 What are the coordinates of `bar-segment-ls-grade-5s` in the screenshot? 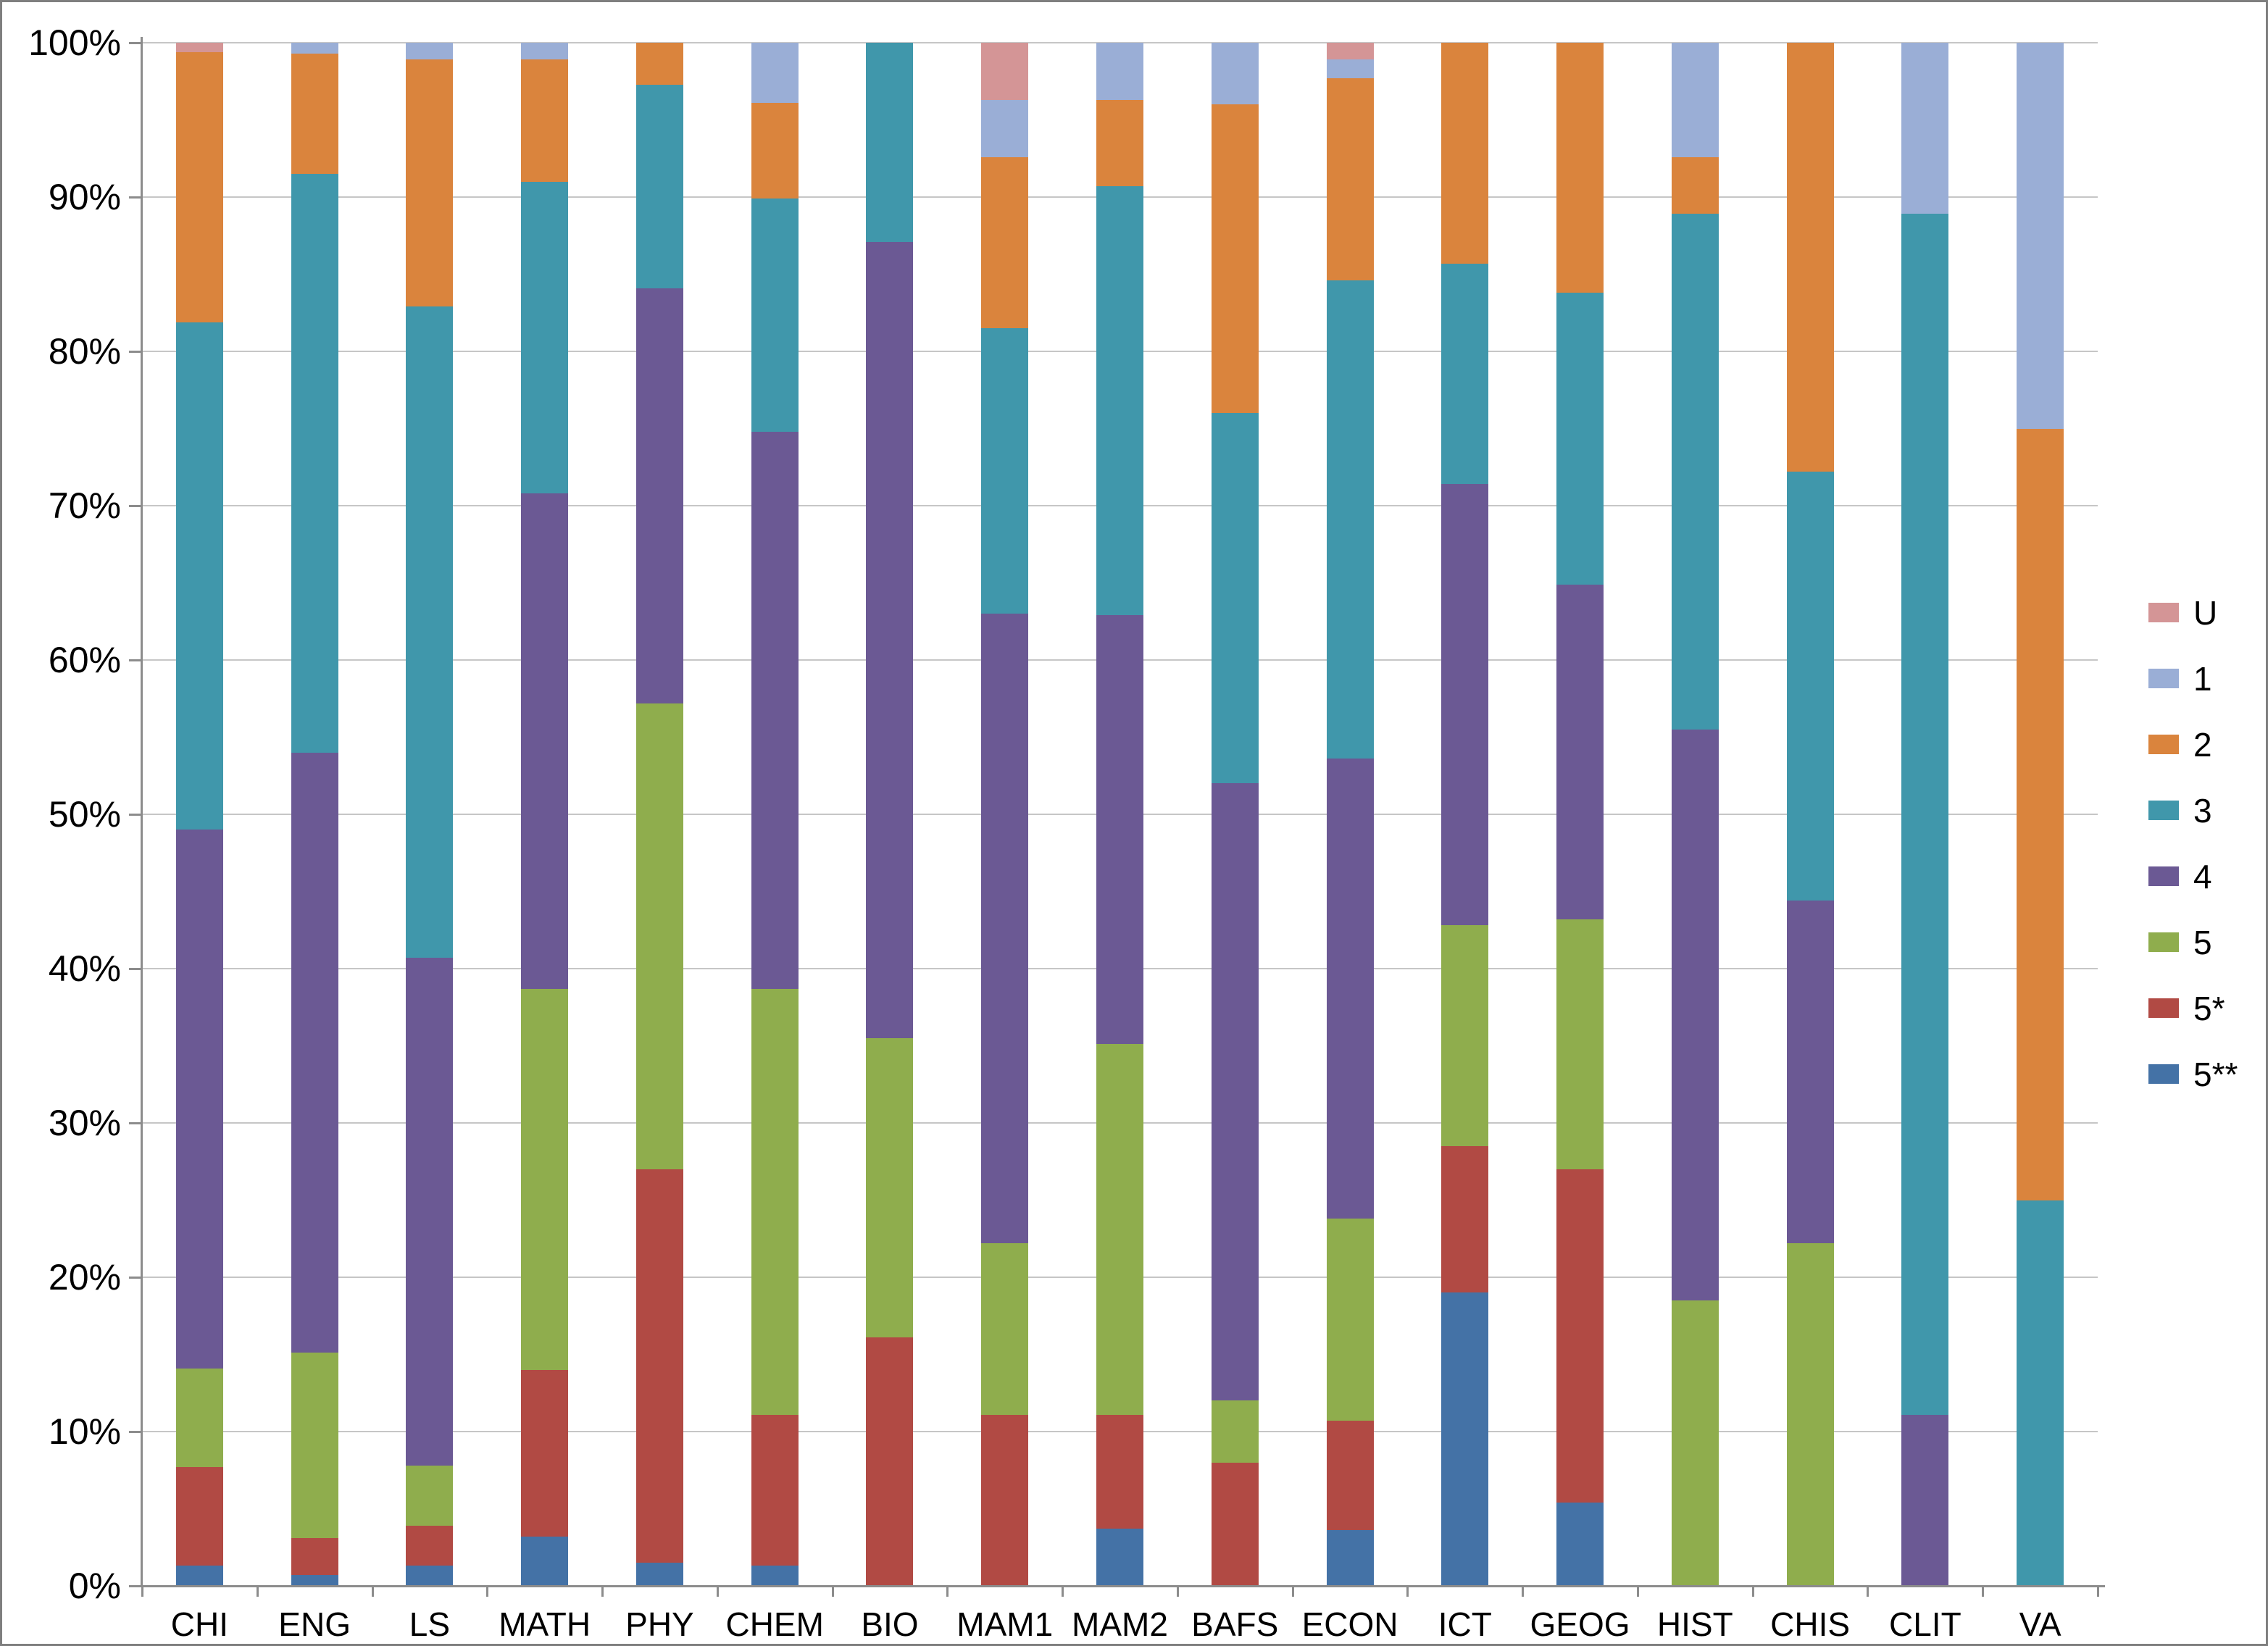 It's located at (430, 1545).